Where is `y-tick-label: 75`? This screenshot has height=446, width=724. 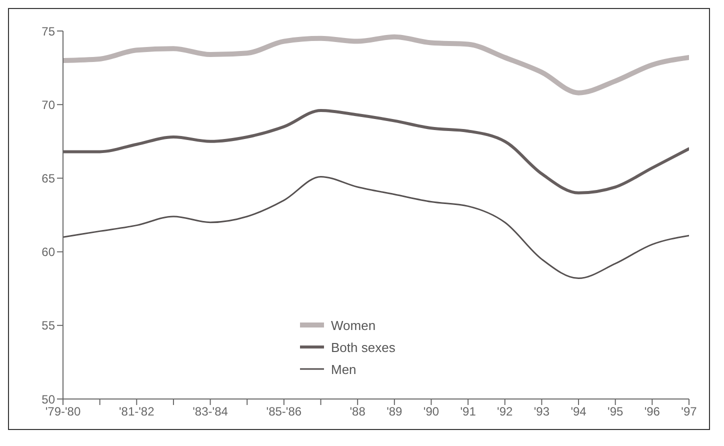
y-tick-label: 75 is located at coordinates (49, 31).